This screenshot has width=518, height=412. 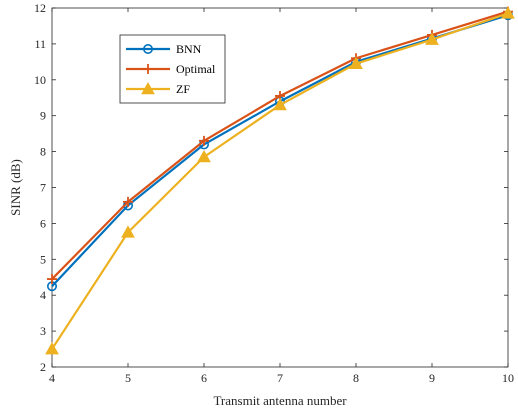 I want to click on x-axis-label: Transmit antenna number, so click(x=280, y=400).